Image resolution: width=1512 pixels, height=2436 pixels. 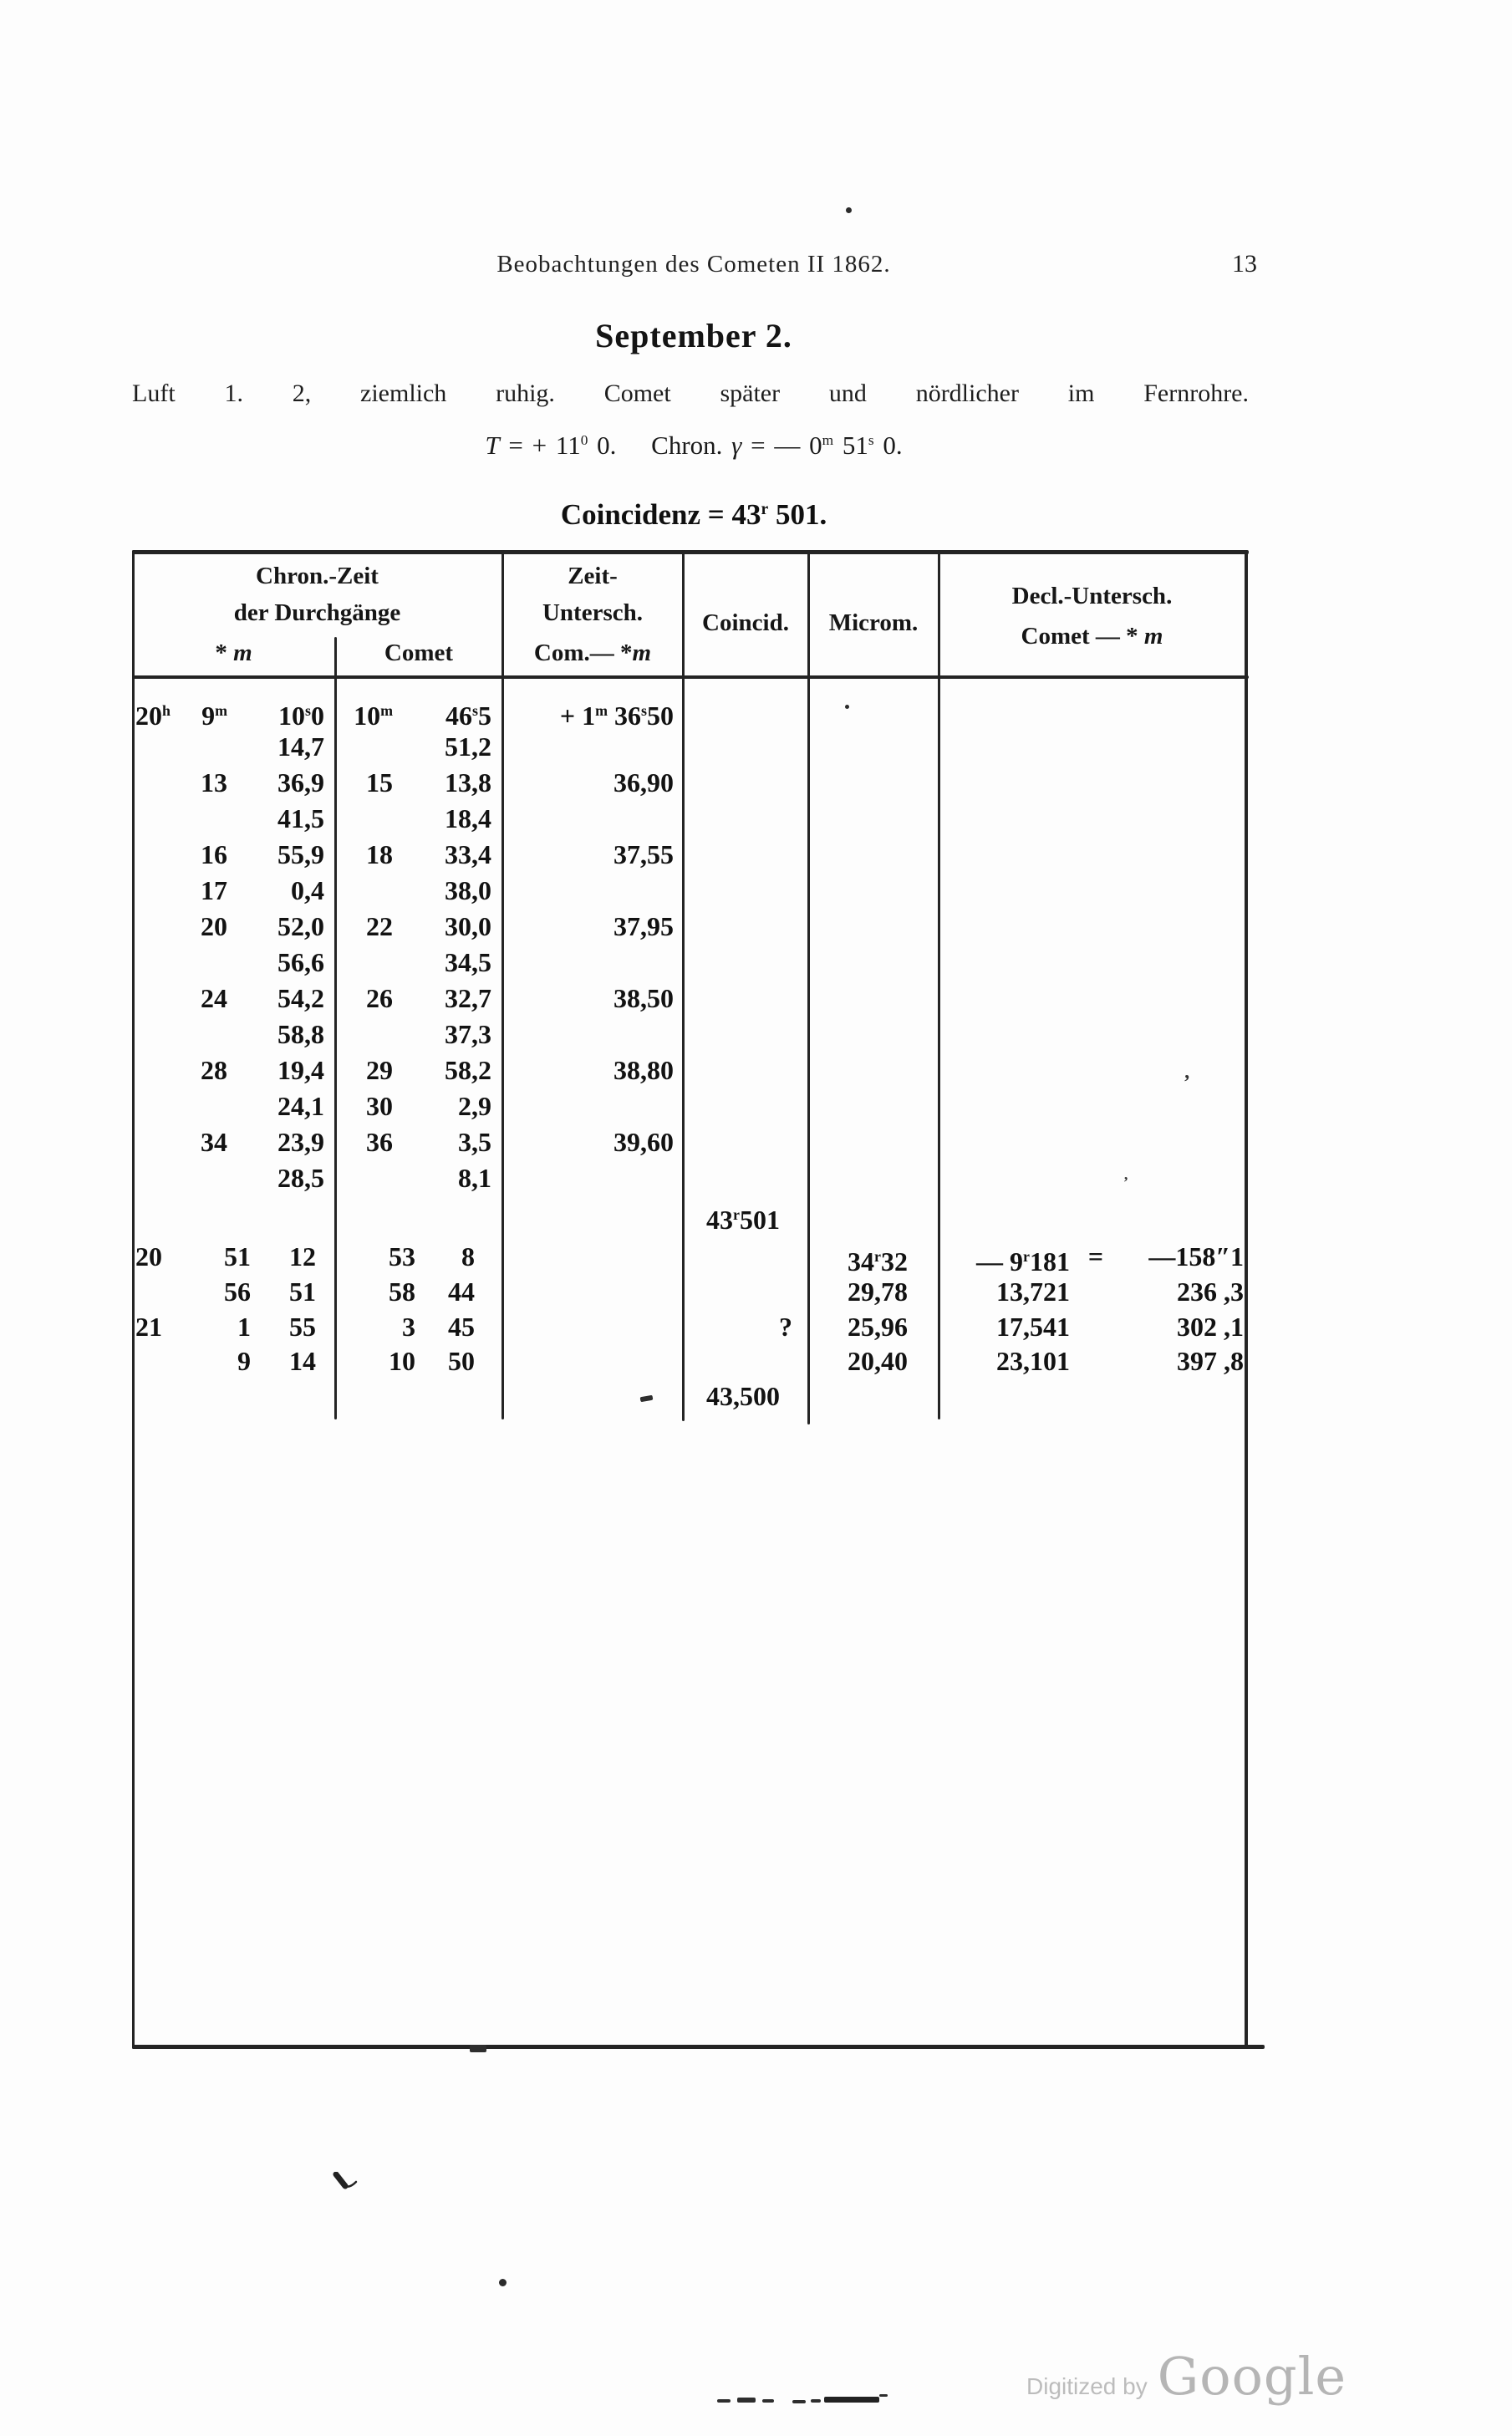 I want to click on cell-comet-min: 36, so click(x=379, y=1142).